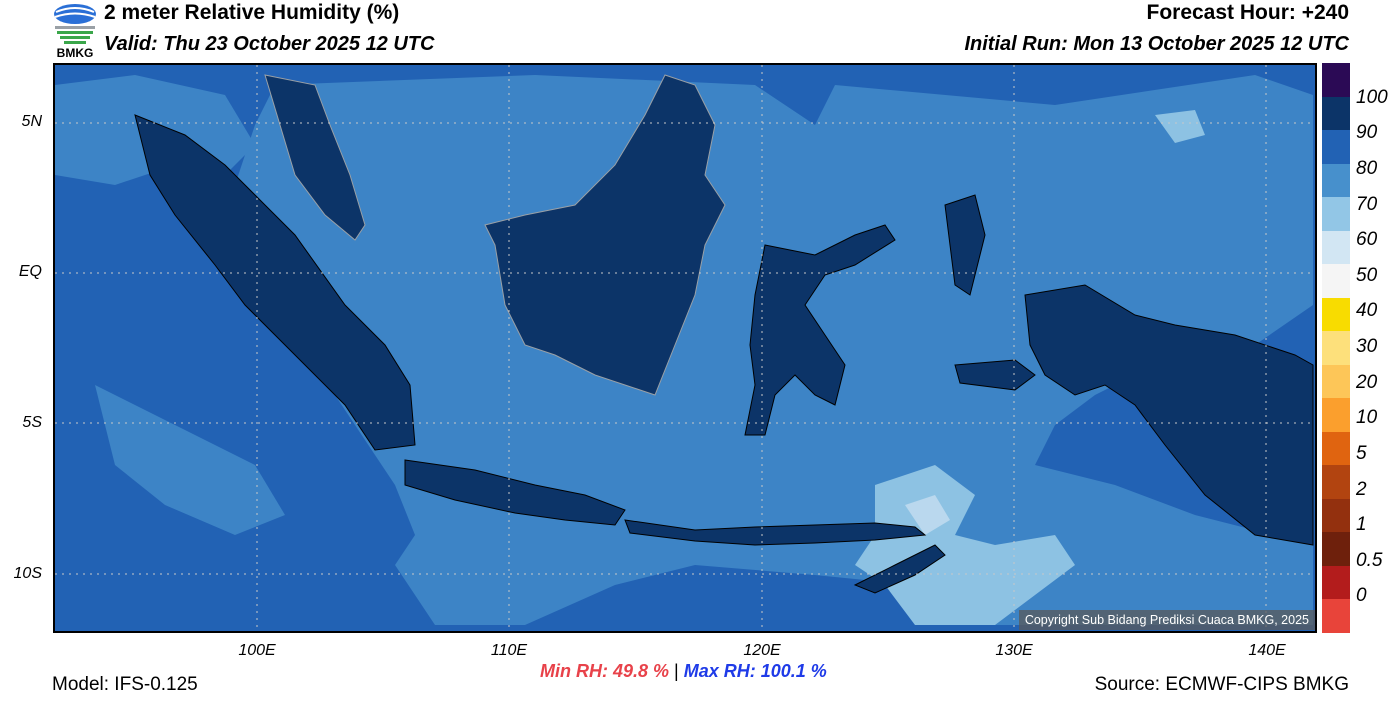 Image resolution: width=1400 pixels, height=709 pixels. Describe the element at coordinates (509, 650) in the screenshot. I see `lon-label-110e: 110E` at that location.